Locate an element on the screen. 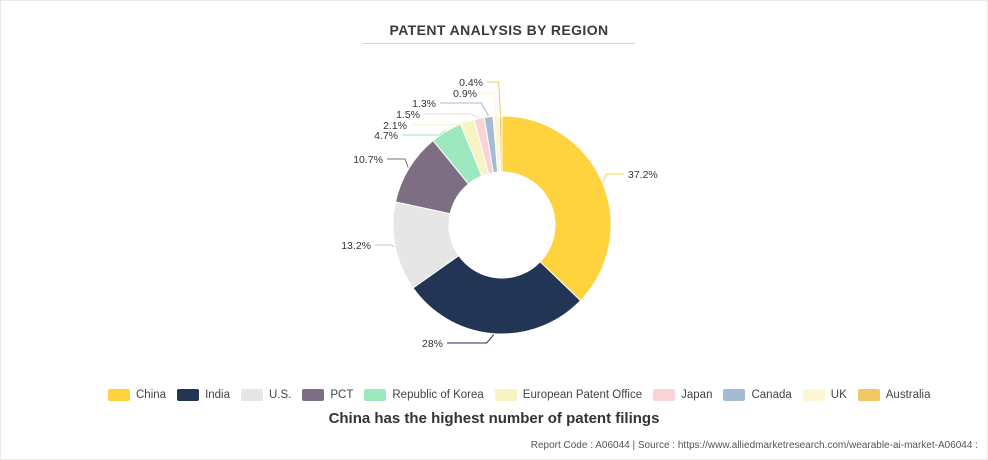 The width and height of the screenshot is (988, 460). data-label-canada: 1.3% is located at coordinates (424, 104).